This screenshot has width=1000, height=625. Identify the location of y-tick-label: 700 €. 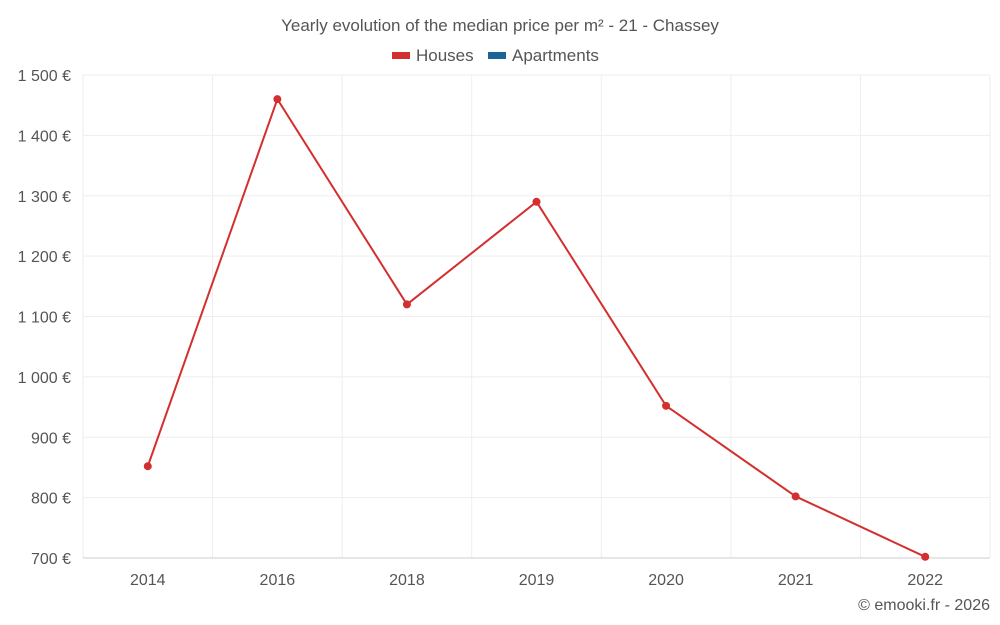
(51, 559).